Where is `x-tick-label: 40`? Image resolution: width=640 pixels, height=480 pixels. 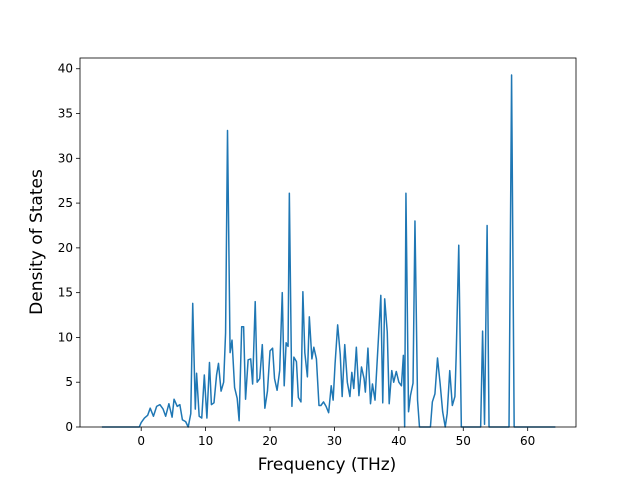
x-tick-label: 40 is located at coordinates (398, 441).